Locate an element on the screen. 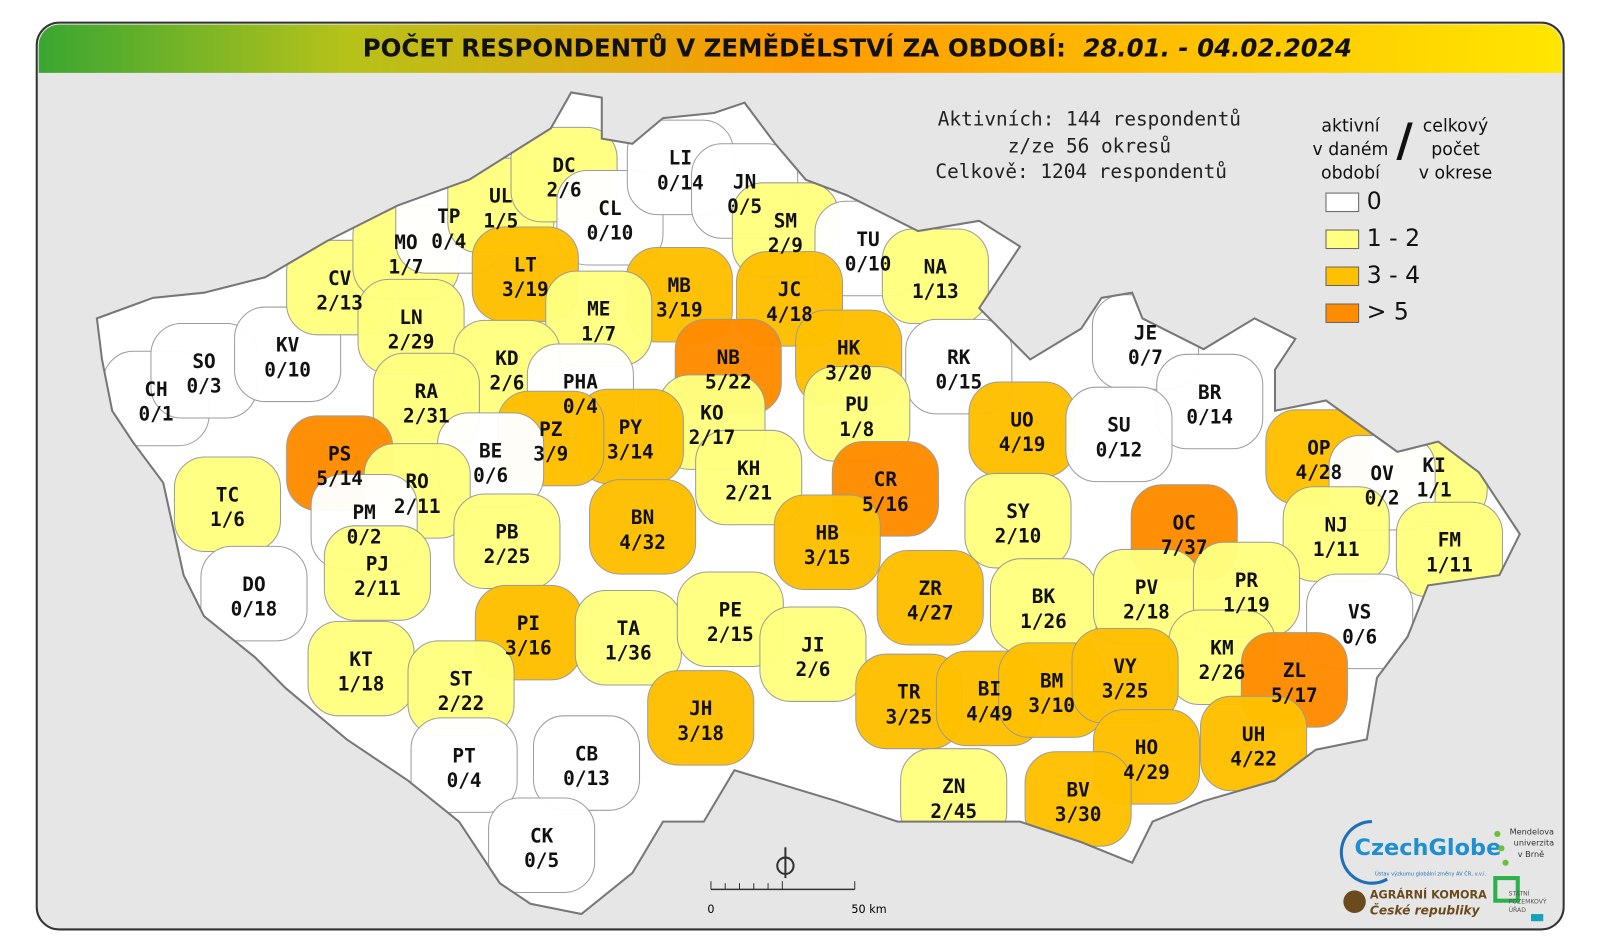 The height and width of the screenshot is (950, 1600). district-code: VY is located at coordinates (1125, 666).